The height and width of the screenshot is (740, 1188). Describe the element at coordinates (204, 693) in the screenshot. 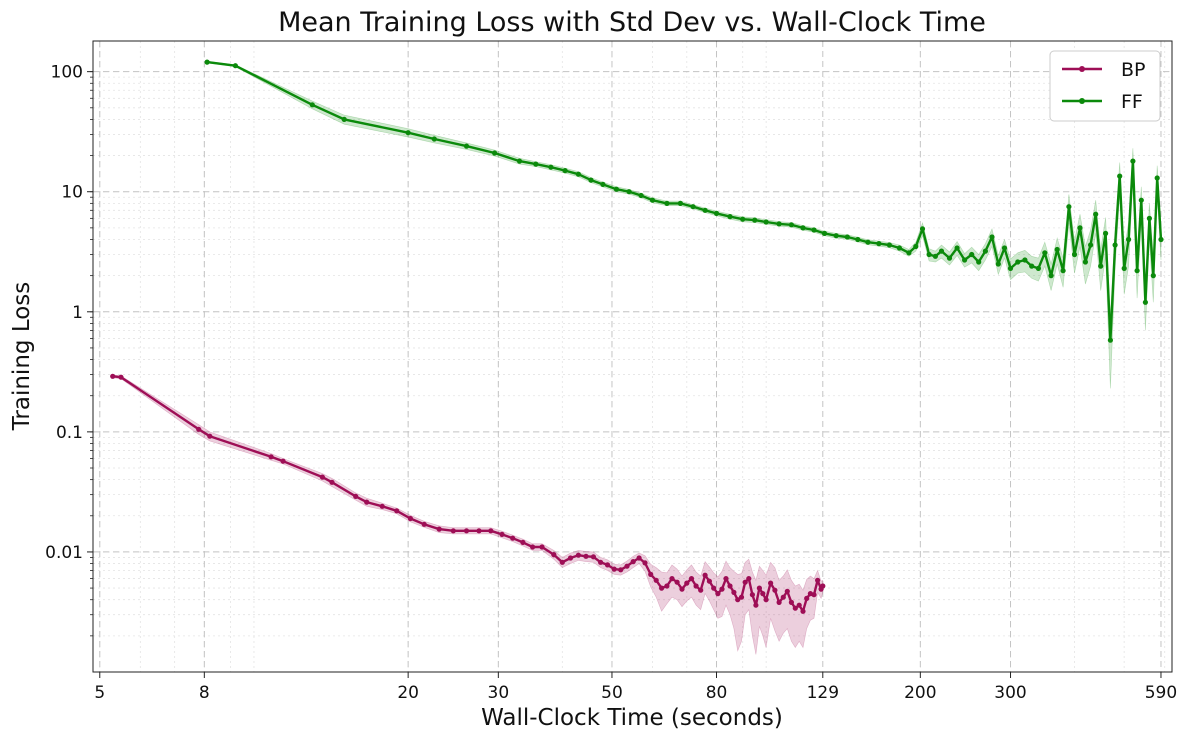

I see `x-tick-label: 8` at that location.